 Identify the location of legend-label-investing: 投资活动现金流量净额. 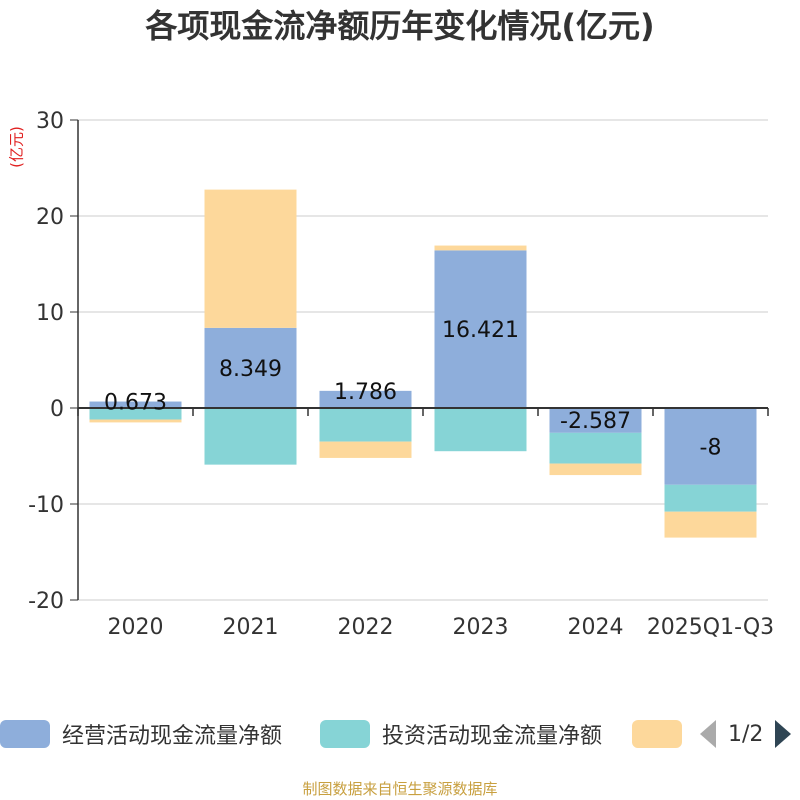
(492, 736).